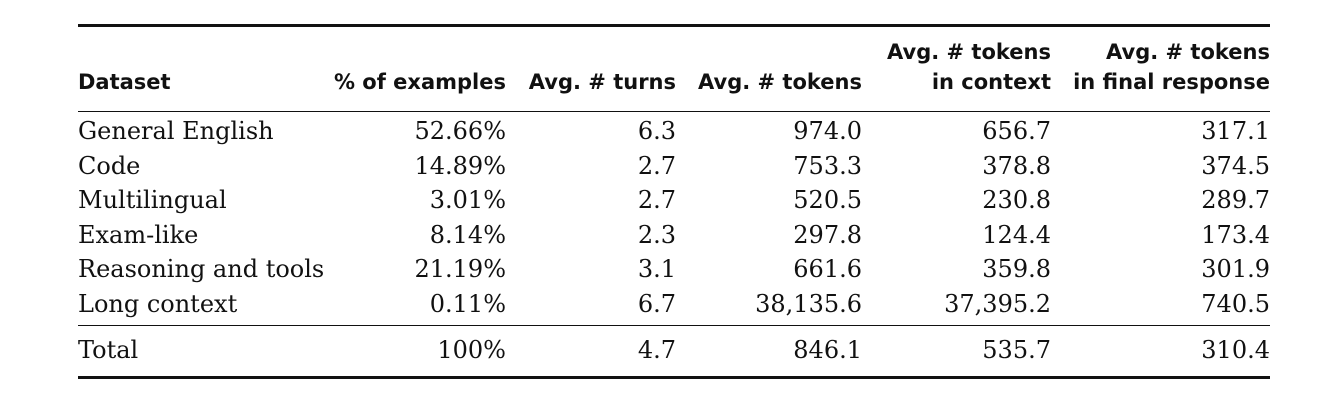 The width and height of the screenshot is (1344, 407). I want to click on cell-tokens-context: 124.4, so click(1016, 234).